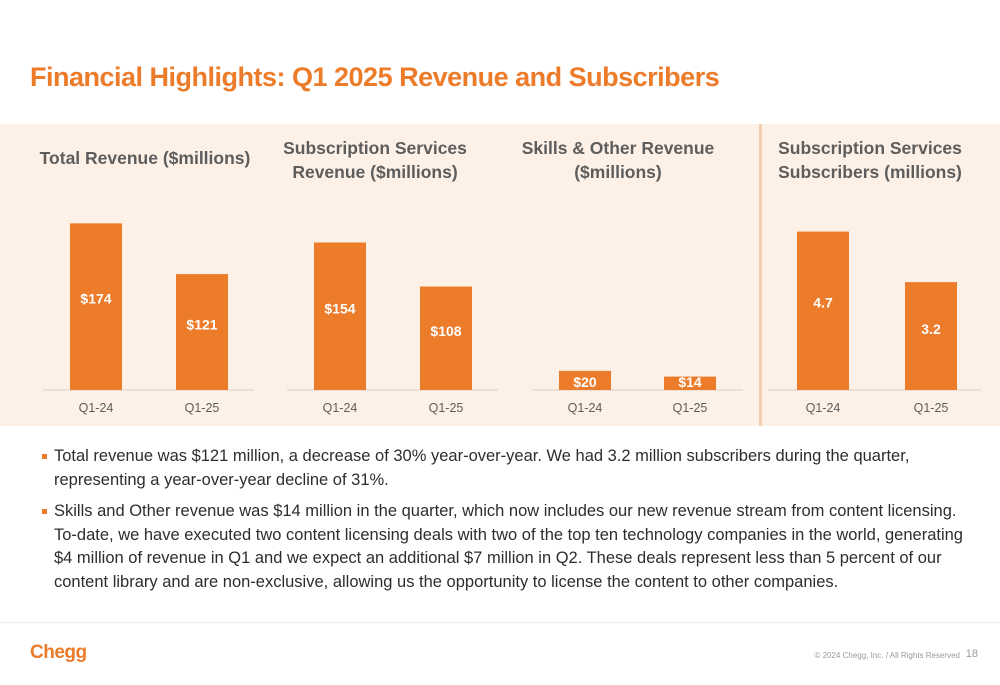 This screenshot has width=1000, height=685. Describe the element at coordinates (823, 303) in the screenshot. I see `bar-data-label: 4.7` at that location.